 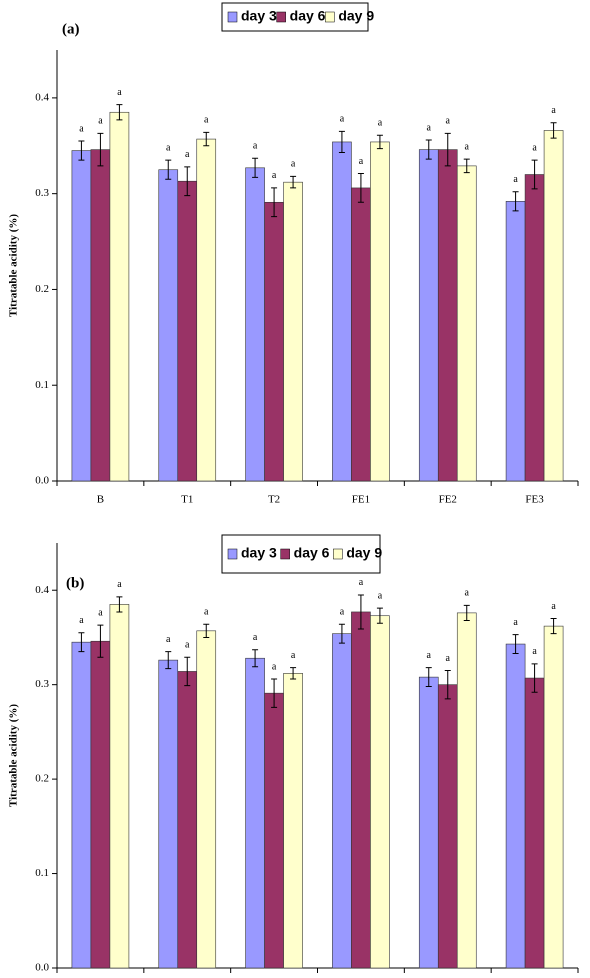 I want to click on x-tick-label: FE1, so click(x=361, y=500).